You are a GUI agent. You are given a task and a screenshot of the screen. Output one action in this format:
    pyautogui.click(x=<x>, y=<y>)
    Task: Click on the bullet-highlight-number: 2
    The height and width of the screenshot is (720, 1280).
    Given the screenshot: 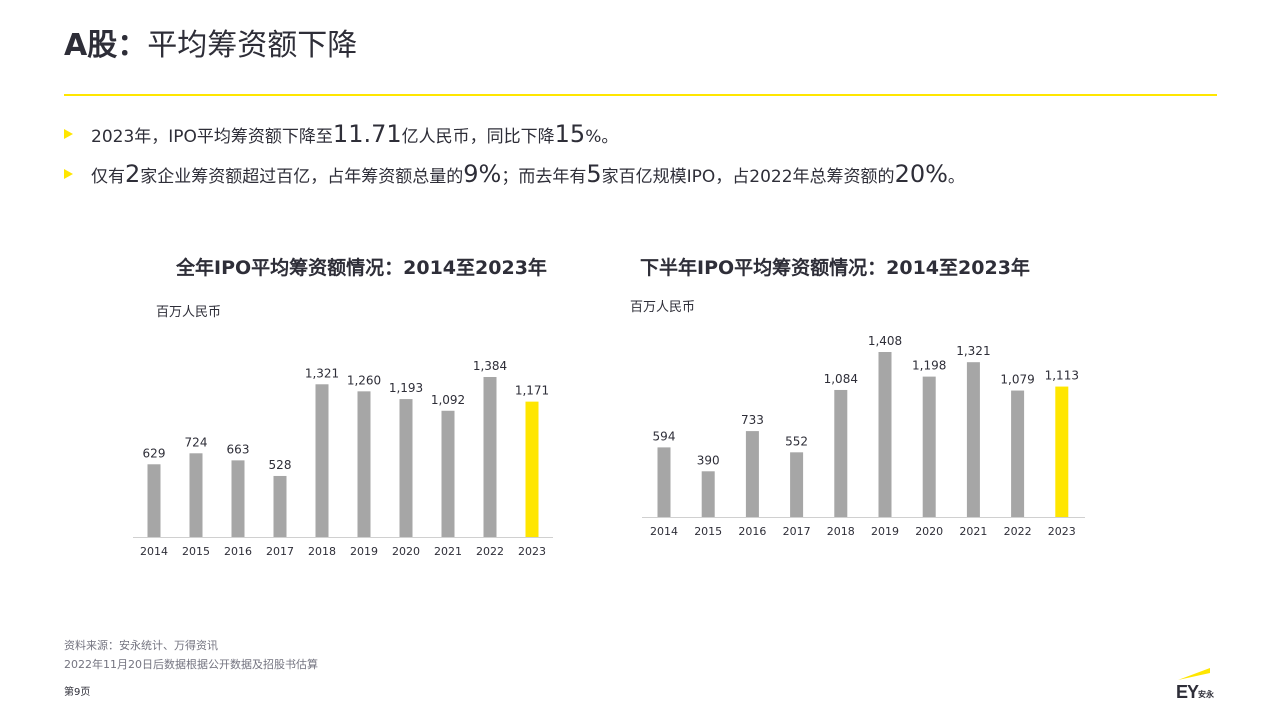 What is the action you would take?
    pyautogui.click(x=133, y=174)
    